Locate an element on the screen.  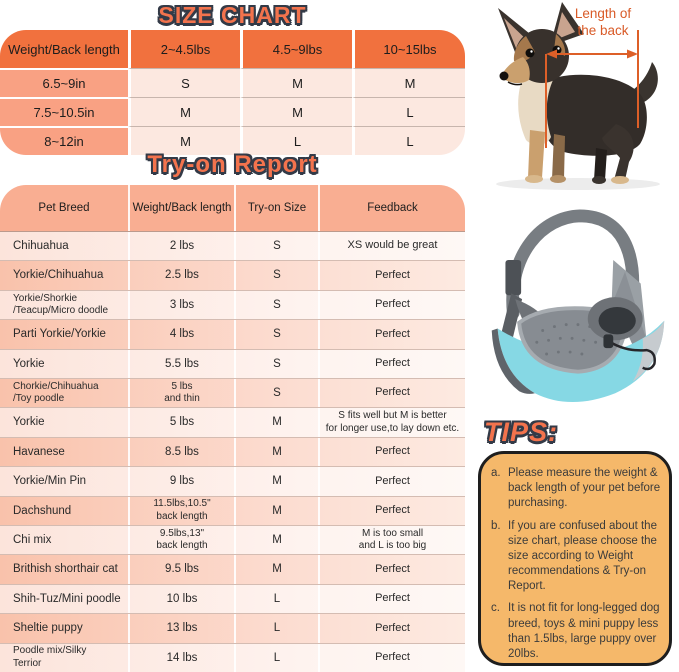
cell-pet-breed: Dachshund is located at coordinates (42, 510).